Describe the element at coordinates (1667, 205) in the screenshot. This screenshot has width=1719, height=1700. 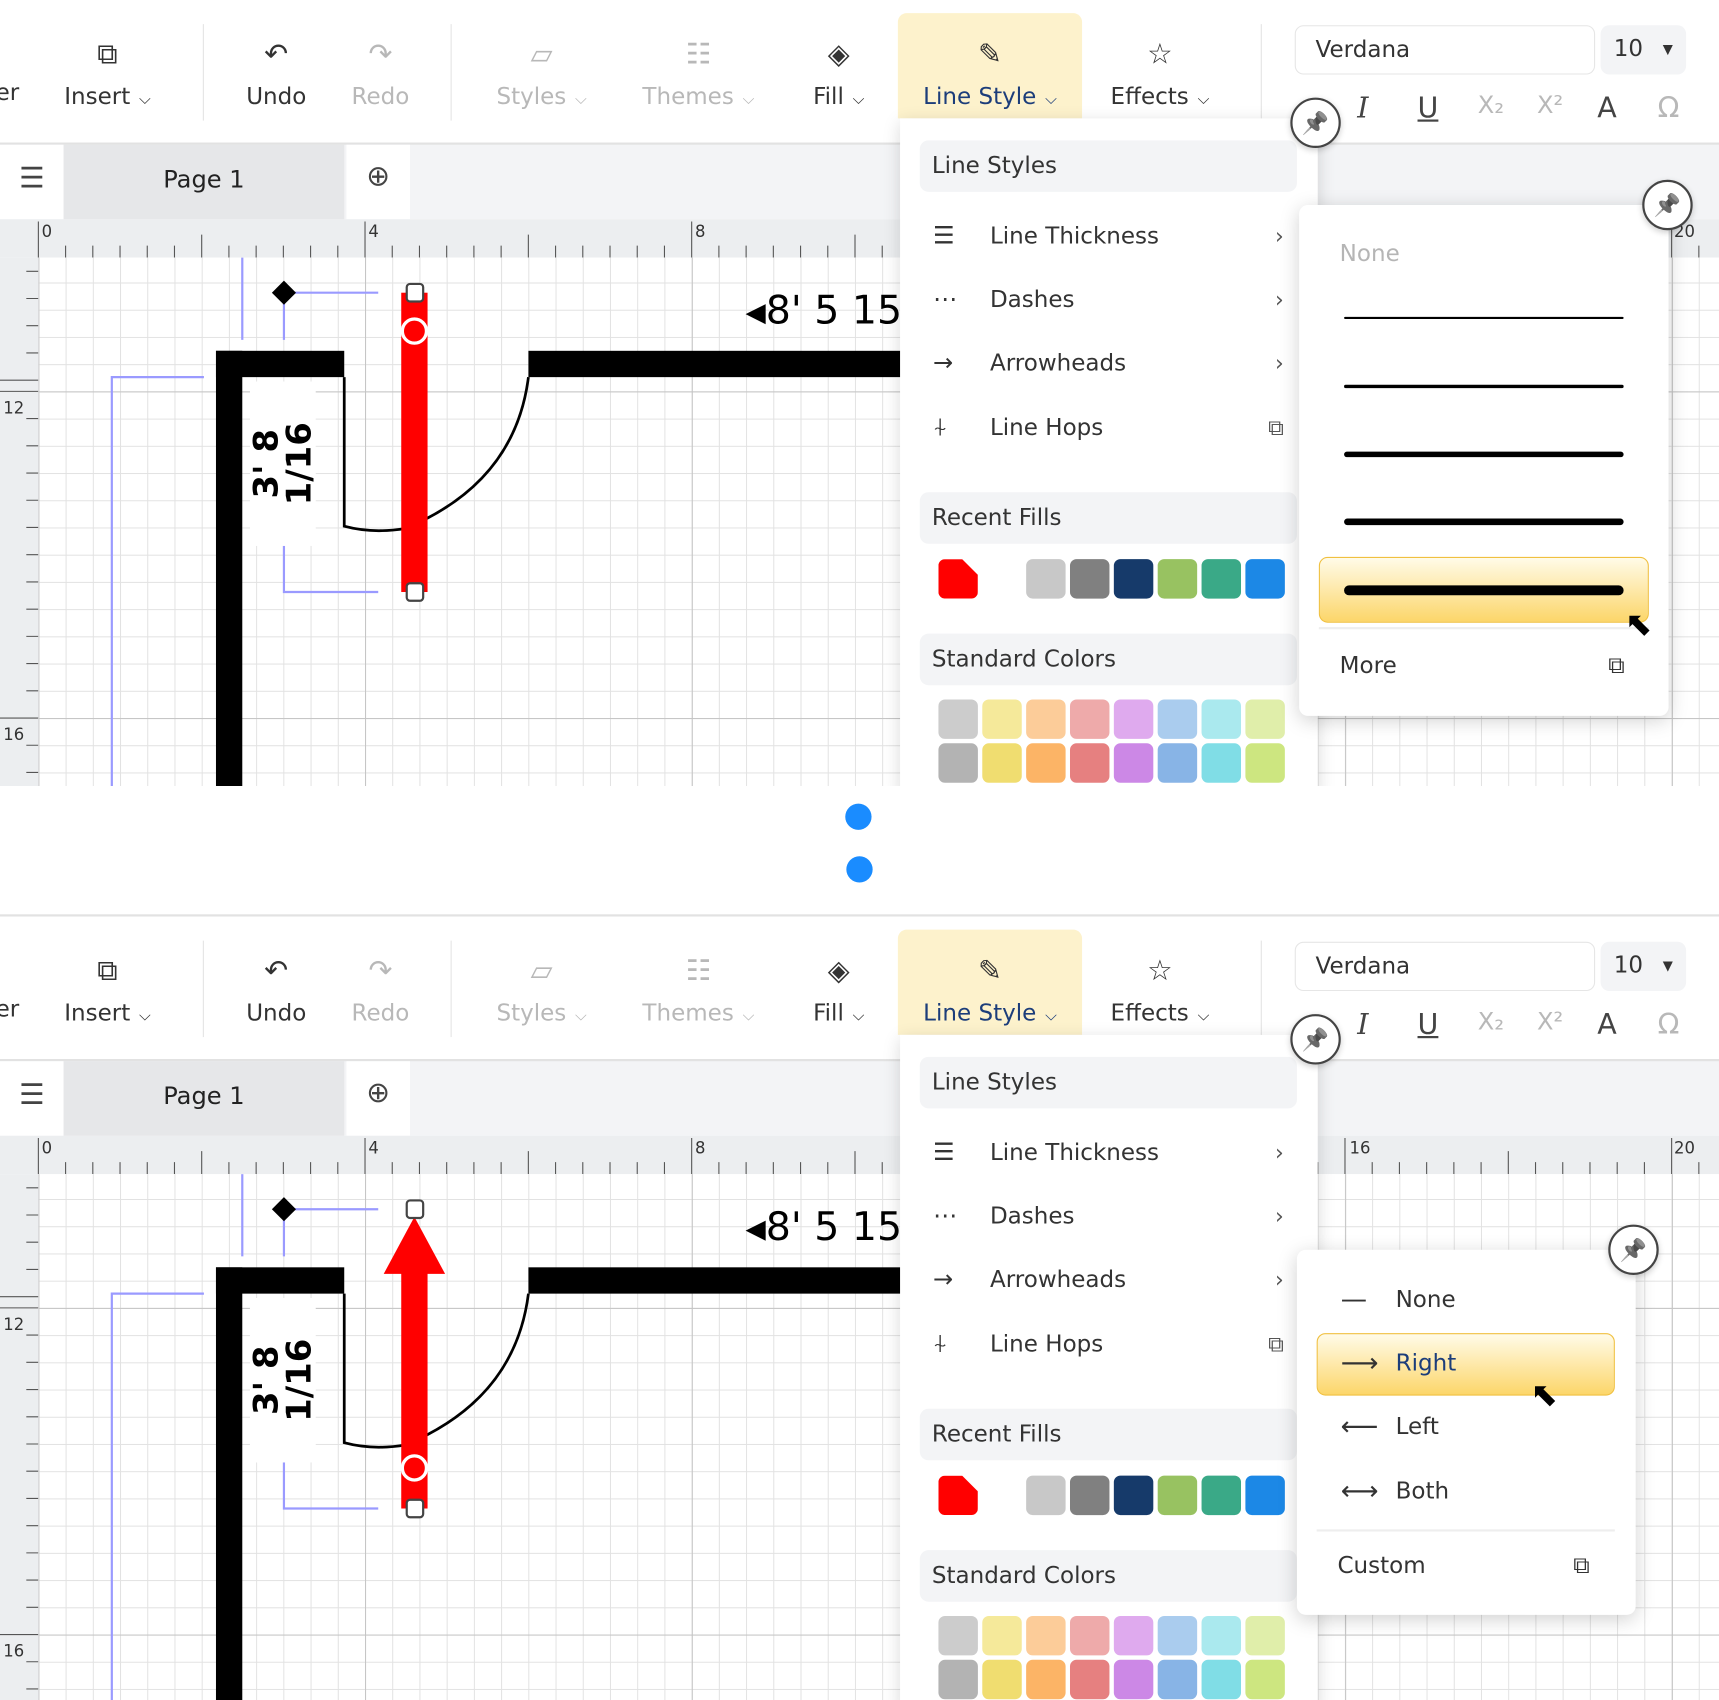
I see `pin-icon: 📌` at that location.